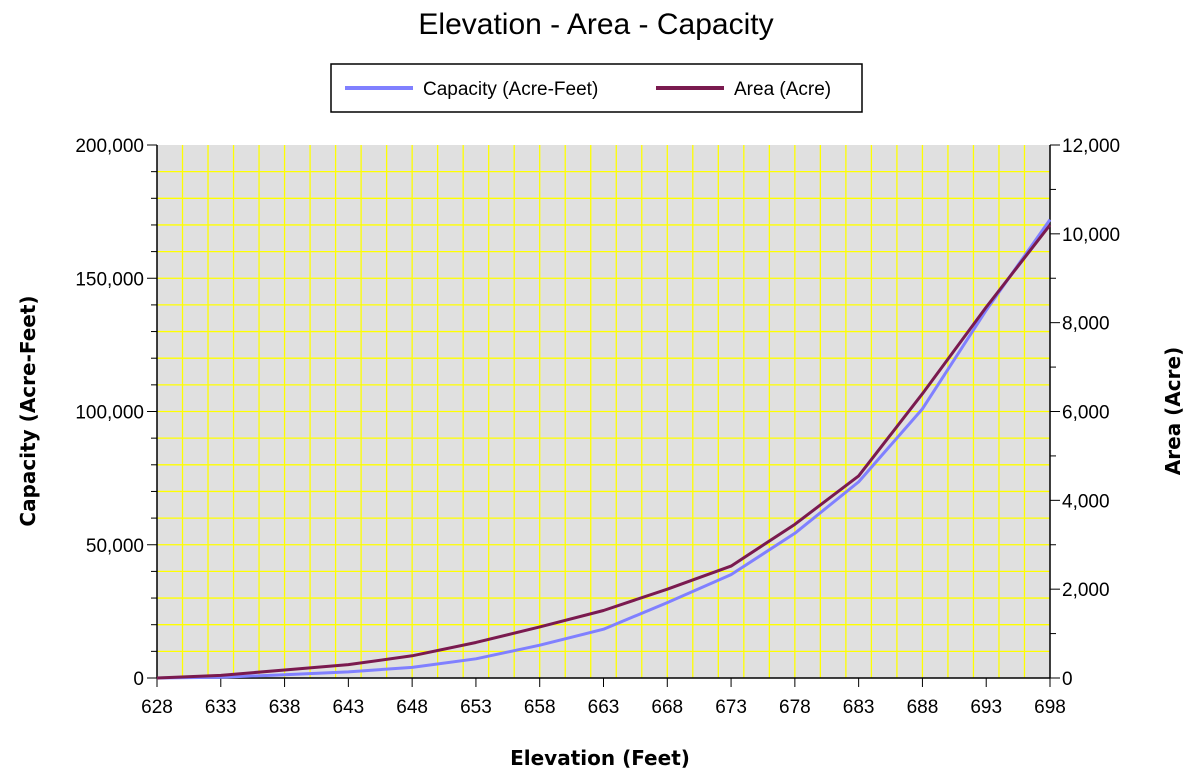  What do you see at coordinates (859, 707) in the screenshot?
I see `x-tick-label: 683` at bounding box center [859, 707].